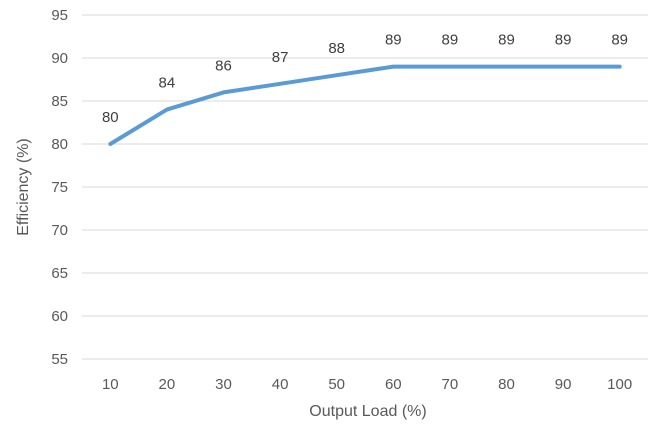 Image resolution: width=658 pixels, height=425 pixels. What do you see at coordinates (167, 83) in the screenshot?
I see `data-label: 84` at bounding box center [167, 83].